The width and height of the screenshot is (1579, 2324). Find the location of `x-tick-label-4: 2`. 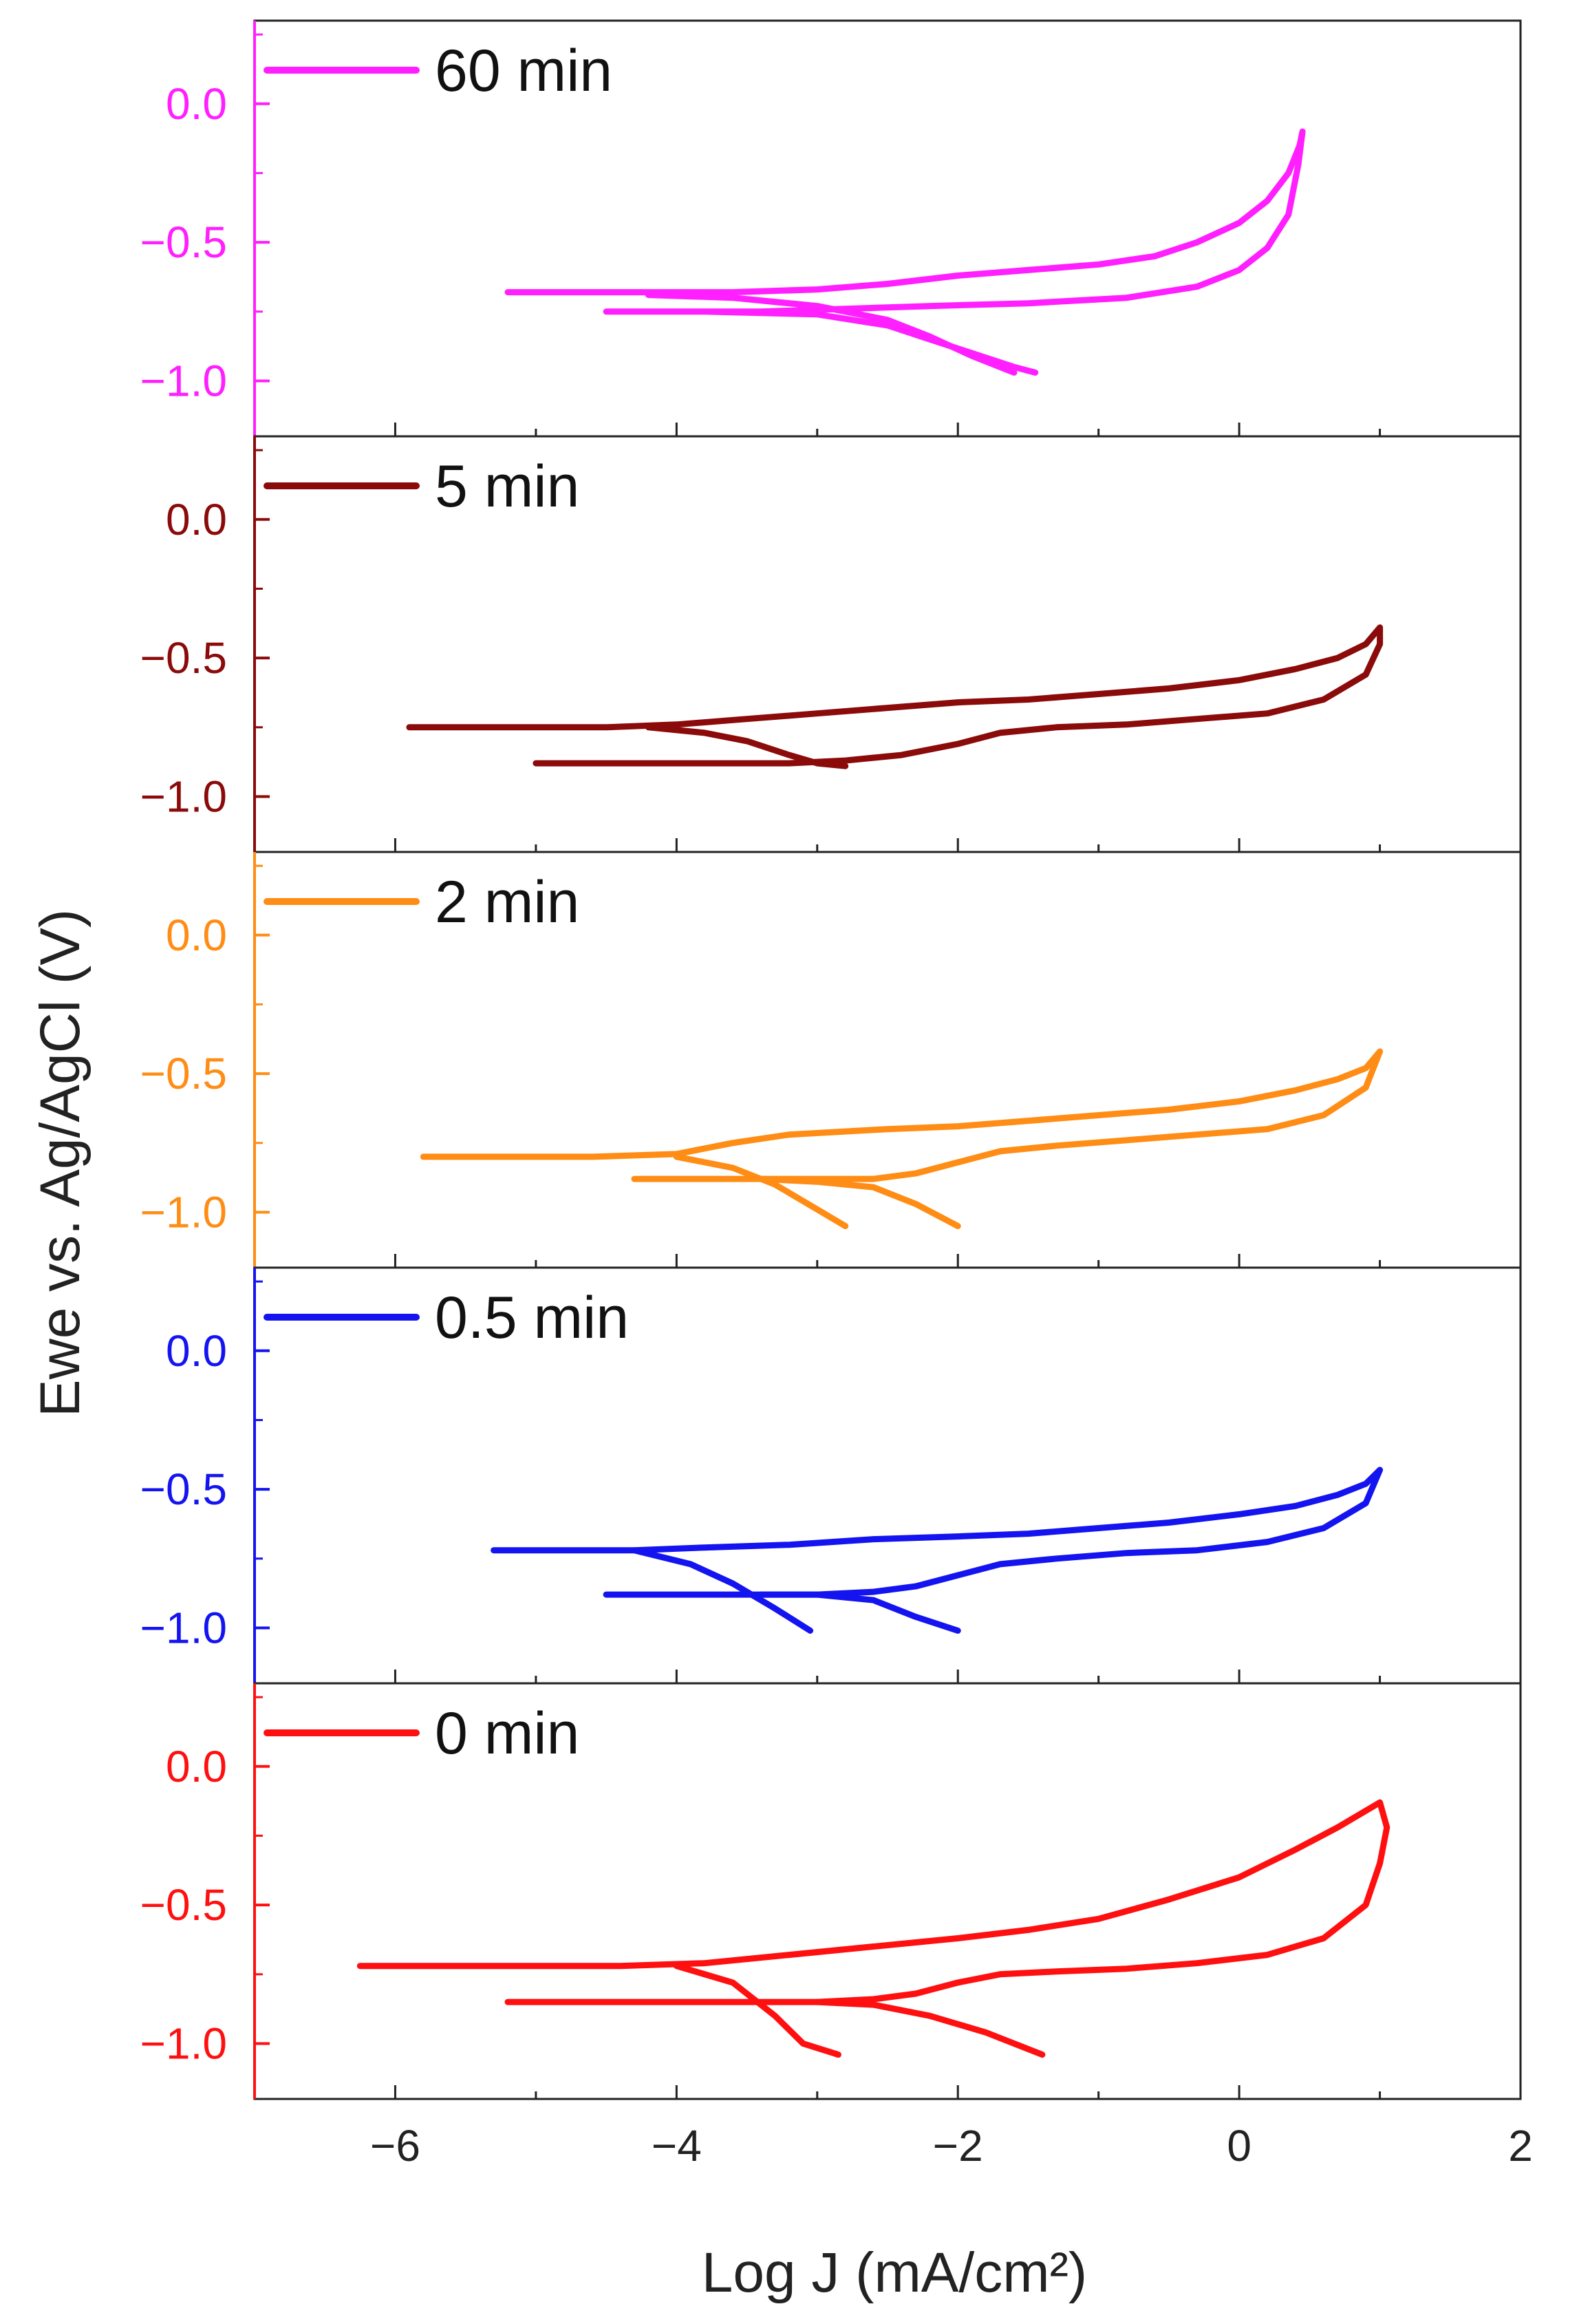

x-tick-label-4: 2 is located at coordinates (1520, 2146).